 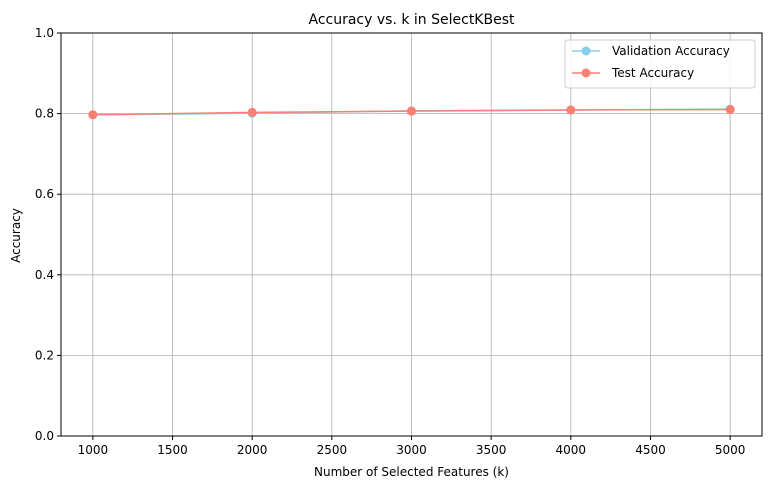 I want to click on legend-label-validation-accuracy: Validation Accuracy, so click(x=671, y=51).